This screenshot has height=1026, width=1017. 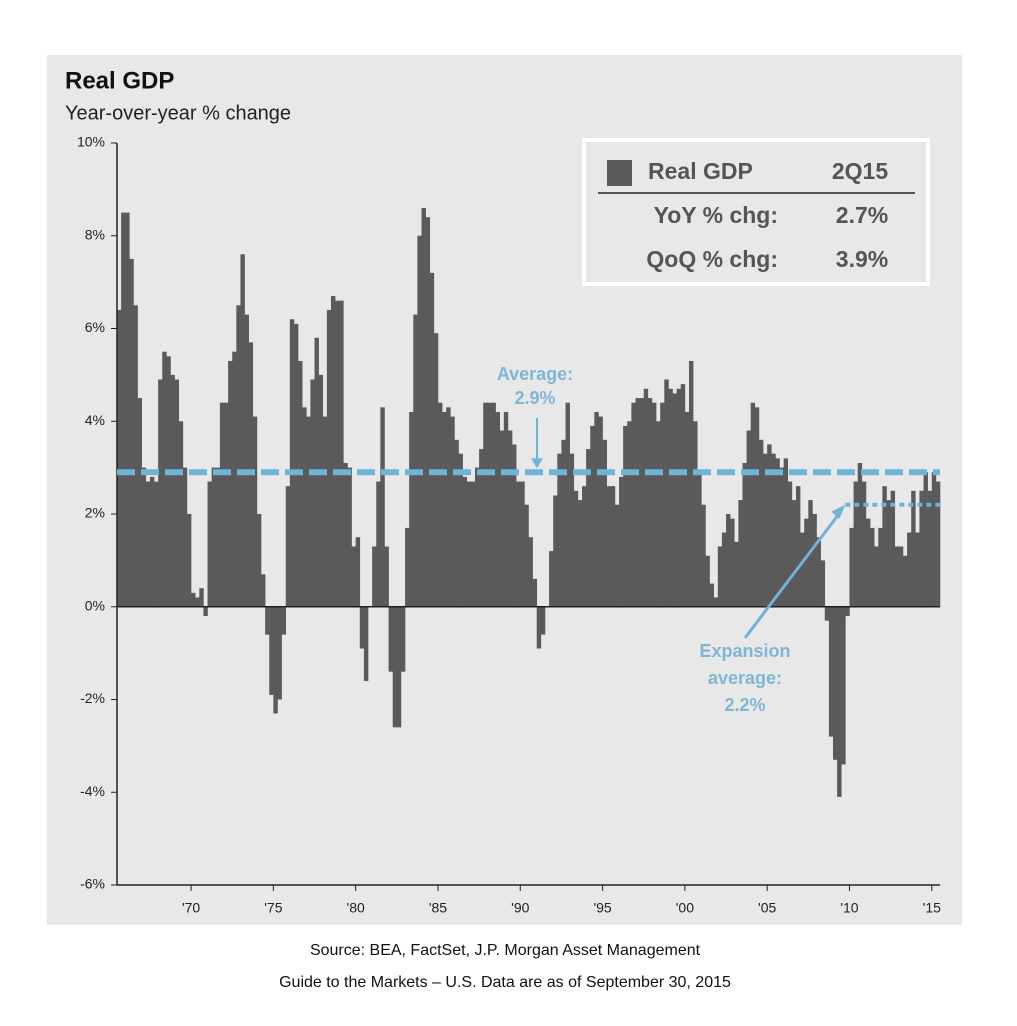 I want to click on chart-title: Real GDP, so click(x=119, y=80).